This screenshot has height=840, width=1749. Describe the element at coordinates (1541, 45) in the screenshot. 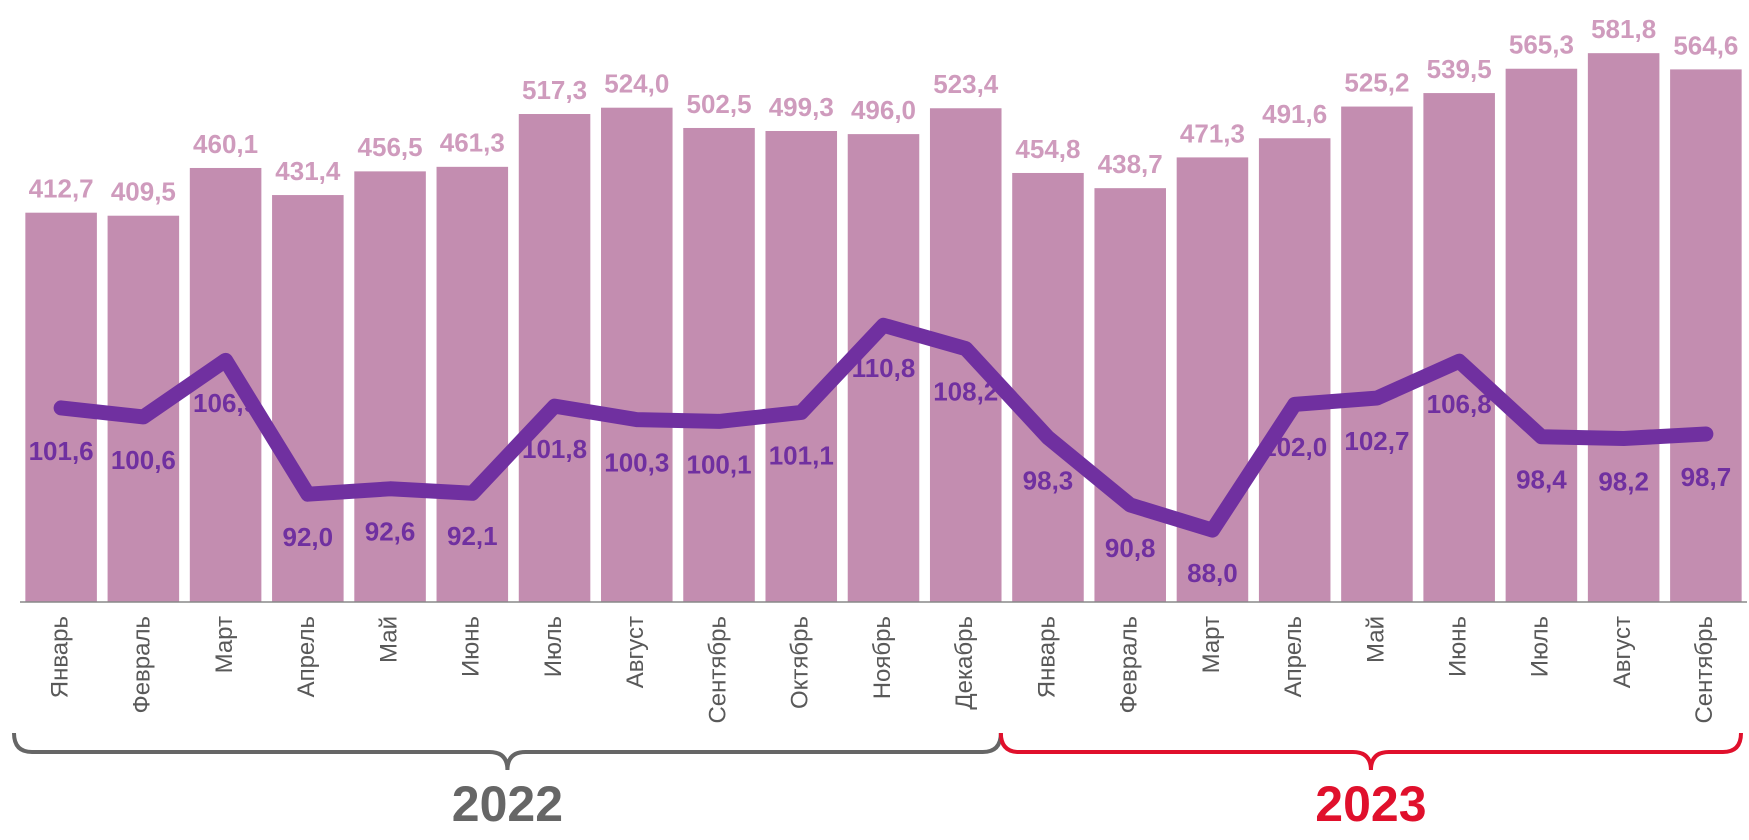

I see `bar-value-label: 565,3` at that location.